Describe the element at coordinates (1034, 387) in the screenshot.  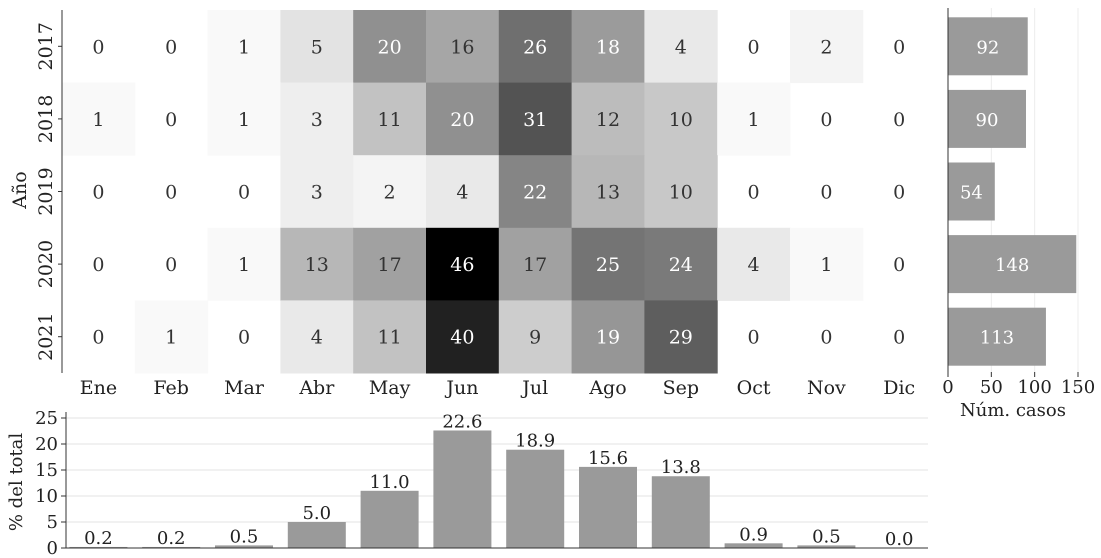
I see `right-x-tick-label: 100` at that location.